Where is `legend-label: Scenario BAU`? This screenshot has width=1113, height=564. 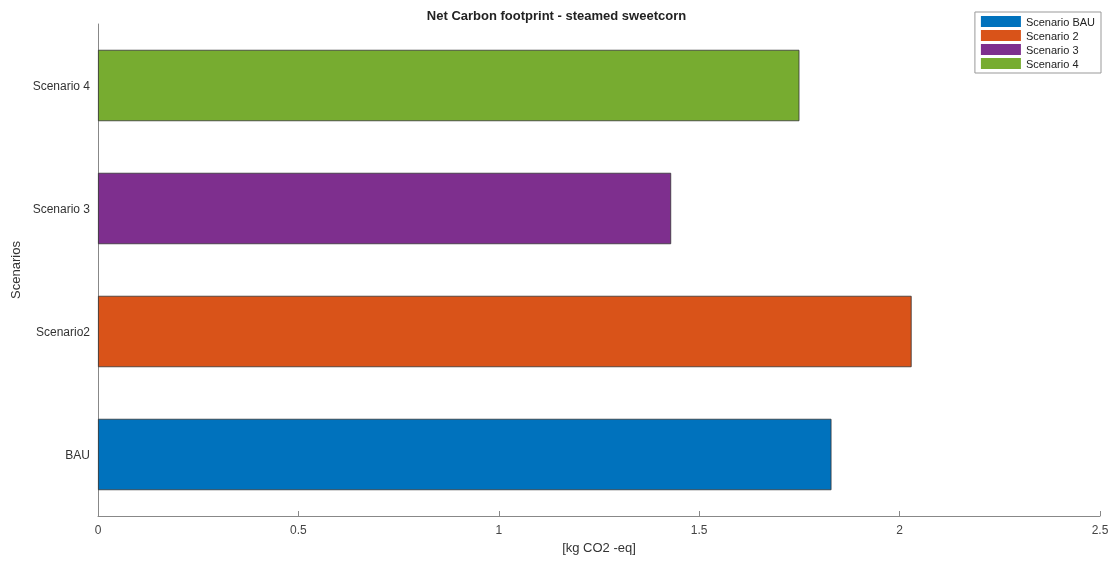 legend-label: Scenario BAU is located at coordinates (1060, 21).